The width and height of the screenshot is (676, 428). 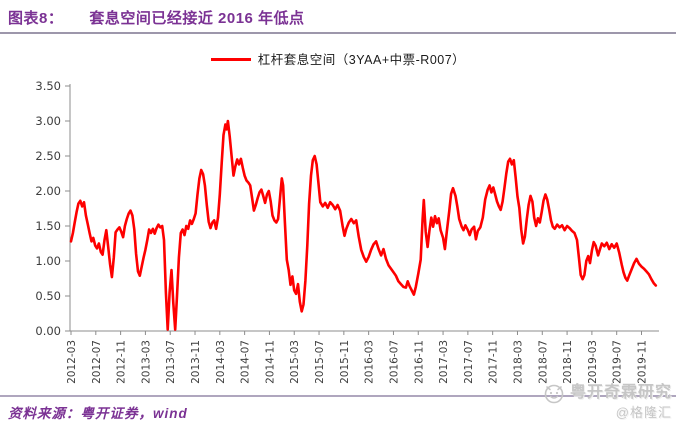 What do you see at coordinates (197, 18) in the screenshot?
I see `figure-title: 套息空间已经接近 2016 年低点` at bounding box center [197, 18].